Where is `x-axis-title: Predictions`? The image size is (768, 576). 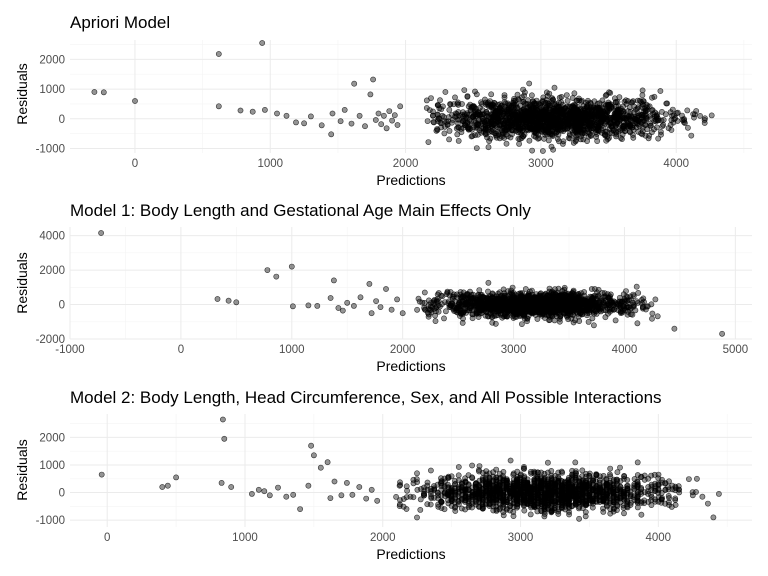 x-axis-title: Predictions is located at coordinates (410, 366).